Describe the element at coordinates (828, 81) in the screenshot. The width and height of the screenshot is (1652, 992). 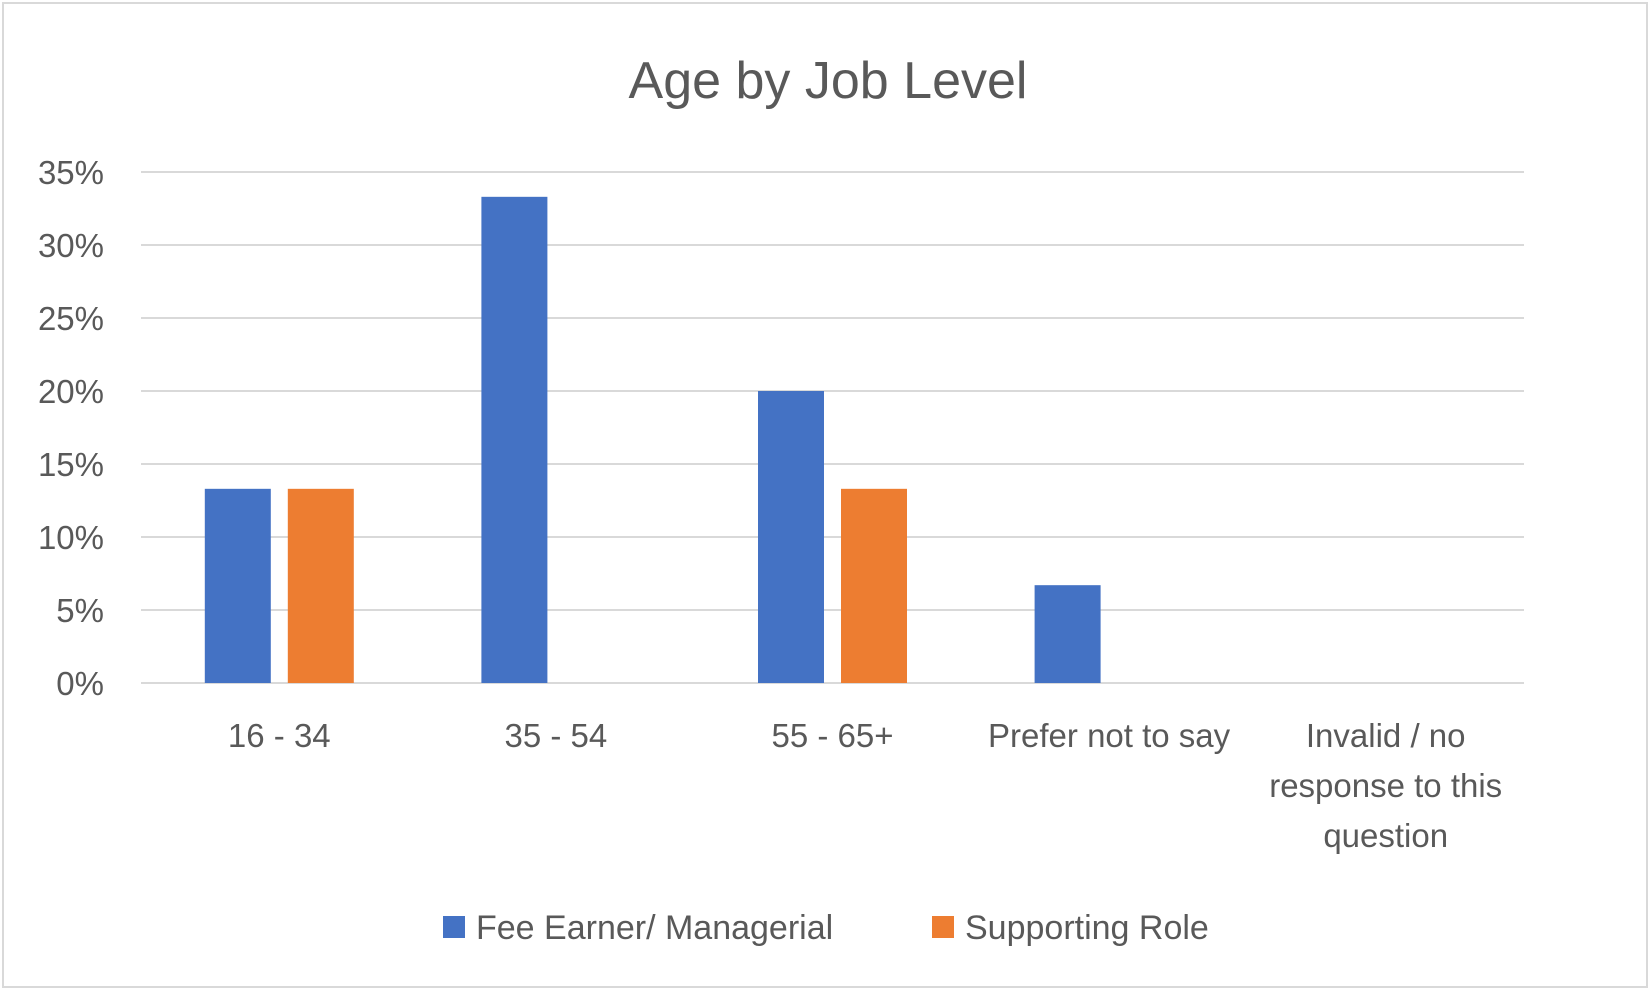
I see `chart-title: Age by Job Level` at that location.